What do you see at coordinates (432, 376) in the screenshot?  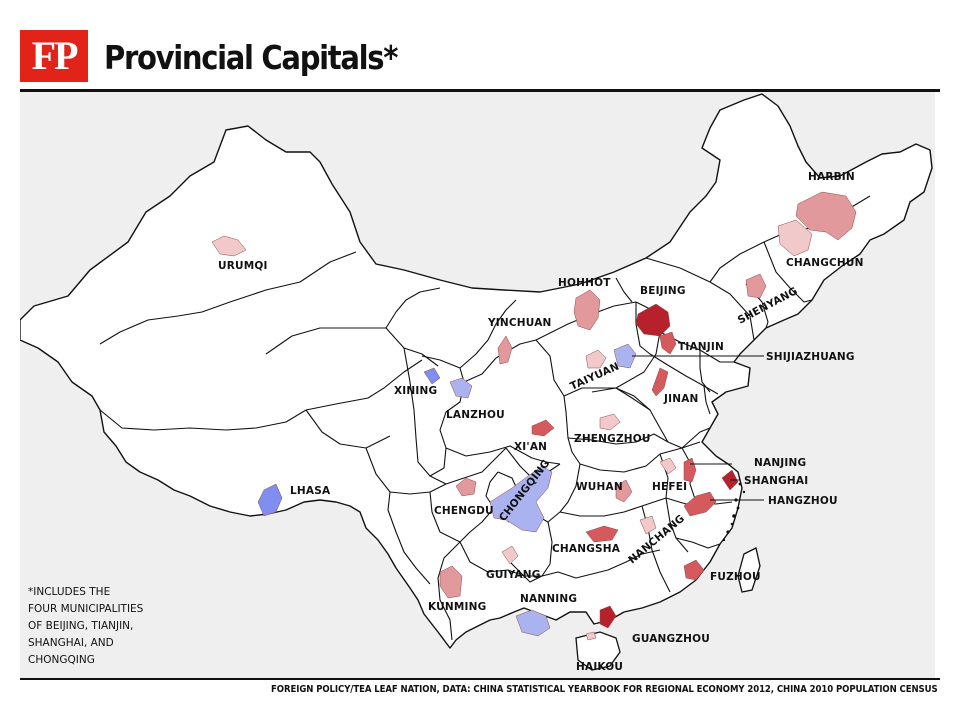 I see `area-xining` at bounding box center [432, 376].